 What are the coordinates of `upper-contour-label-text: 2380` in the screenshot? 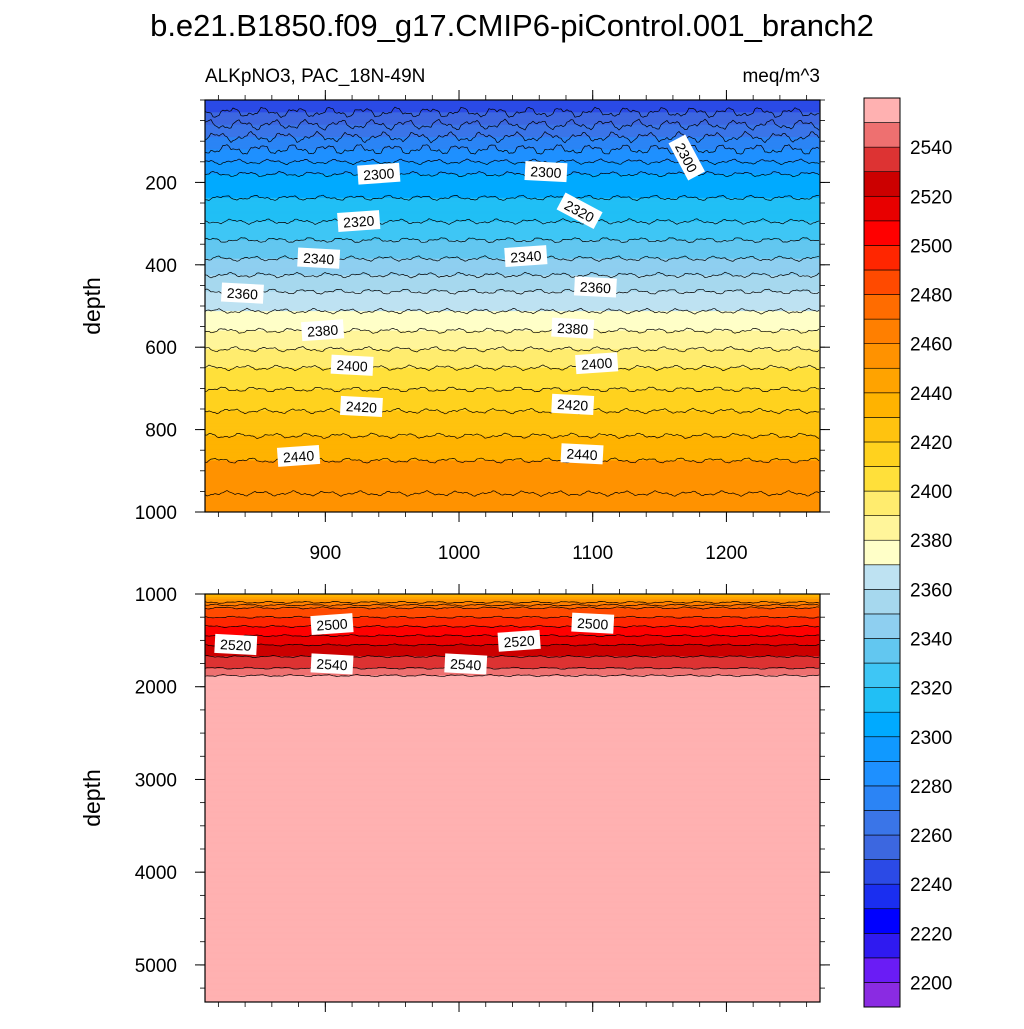 It's located at (573, 329).